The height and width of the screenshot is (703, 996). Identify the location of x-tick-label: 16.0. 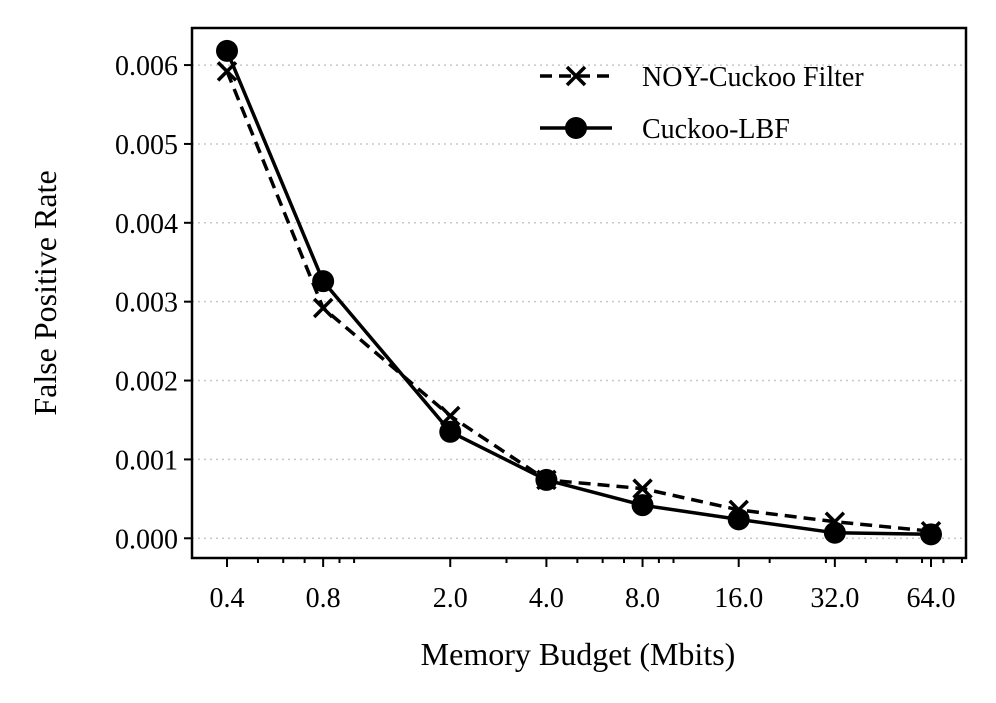
(738, 598).